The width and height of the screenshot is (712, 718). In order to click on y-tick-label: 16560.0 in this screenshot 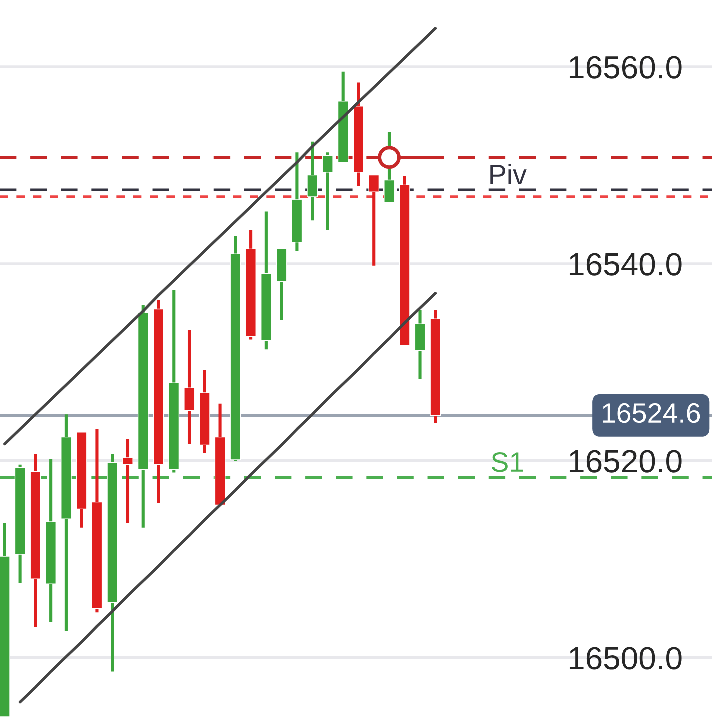, I will do `click(626, 67)`.